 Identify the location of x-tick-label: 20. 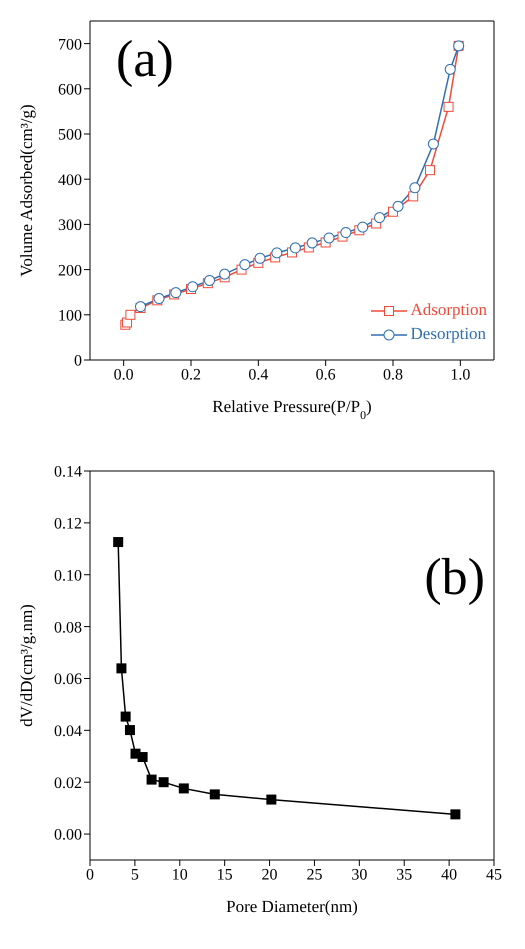
(270, 875).